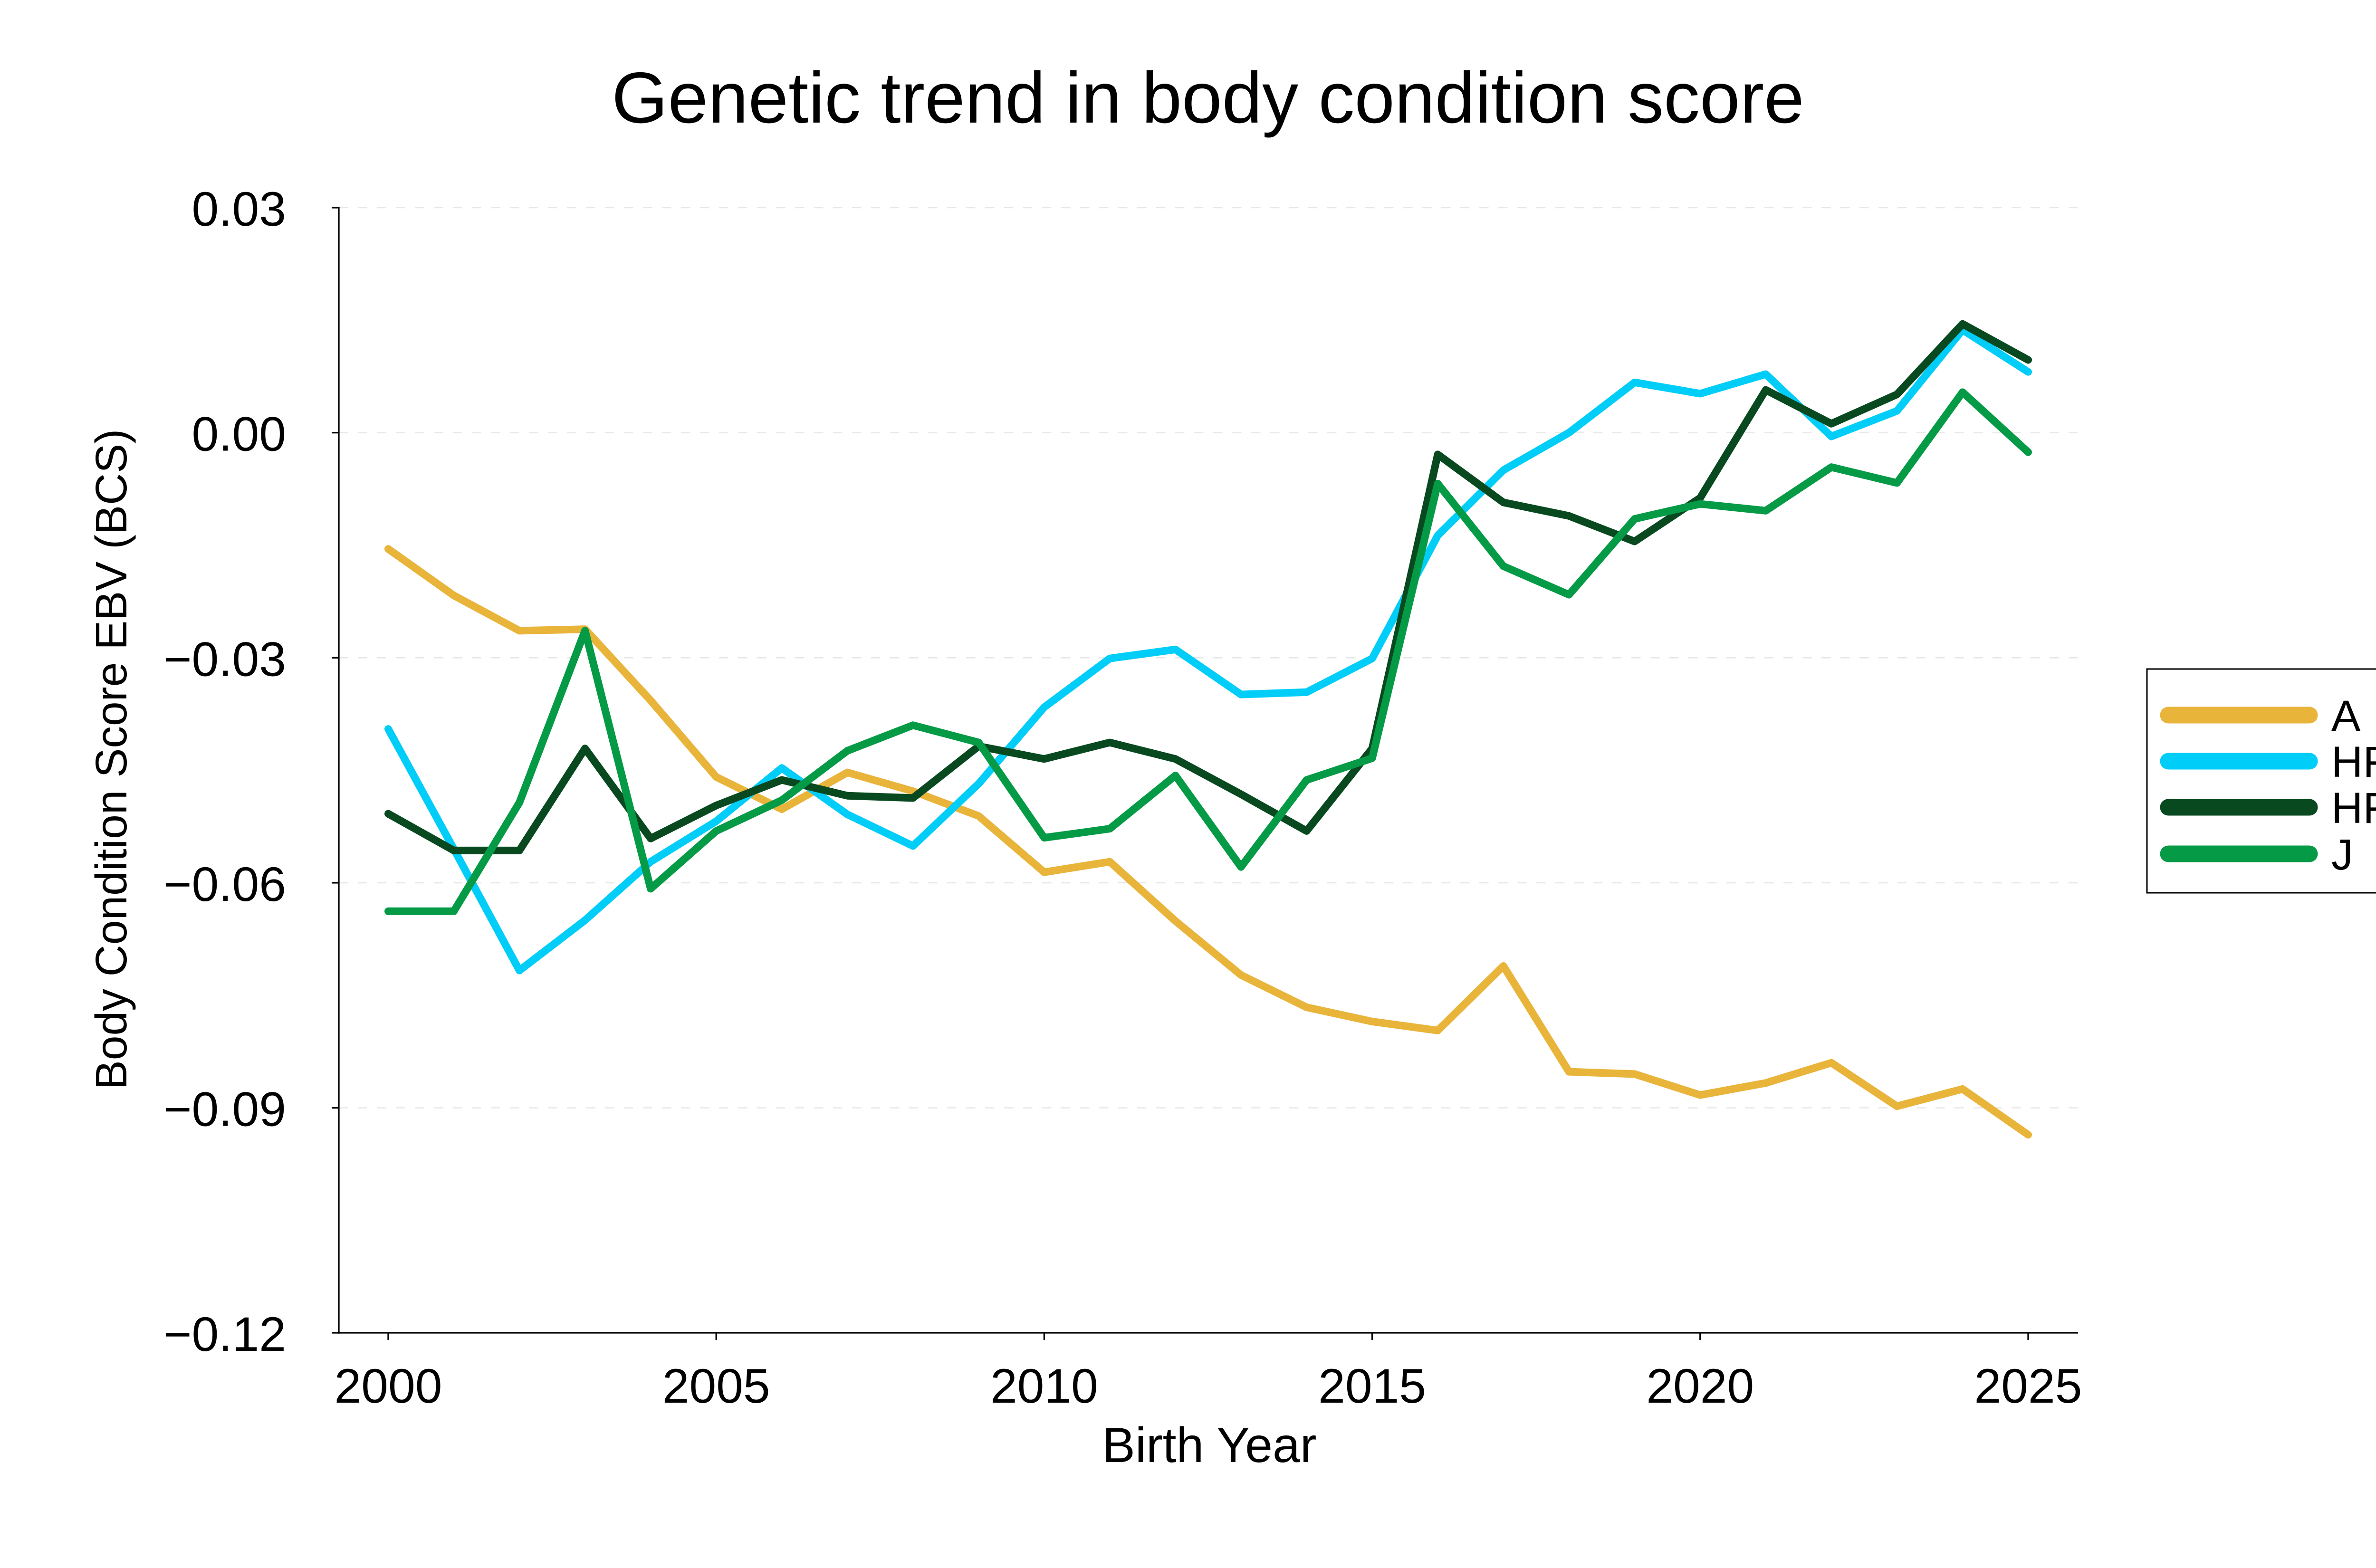 This screenshot has width=2376, height=1568. Describe the element at coordinates (2353, 762) in the screenshot. I see `svg-text: HF` at that location.